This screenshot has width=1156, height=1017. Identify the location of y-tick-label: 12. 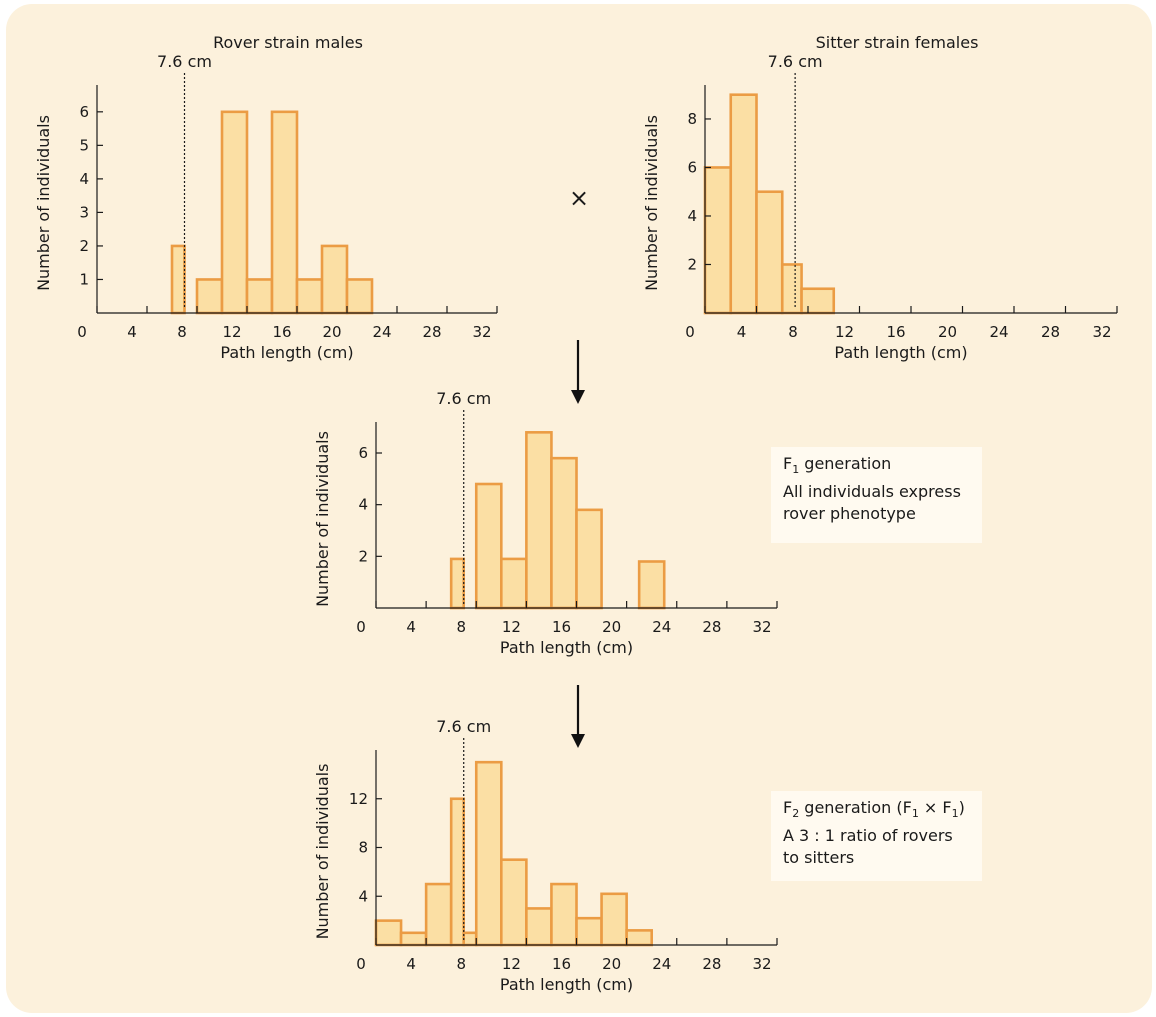
(358, 799).